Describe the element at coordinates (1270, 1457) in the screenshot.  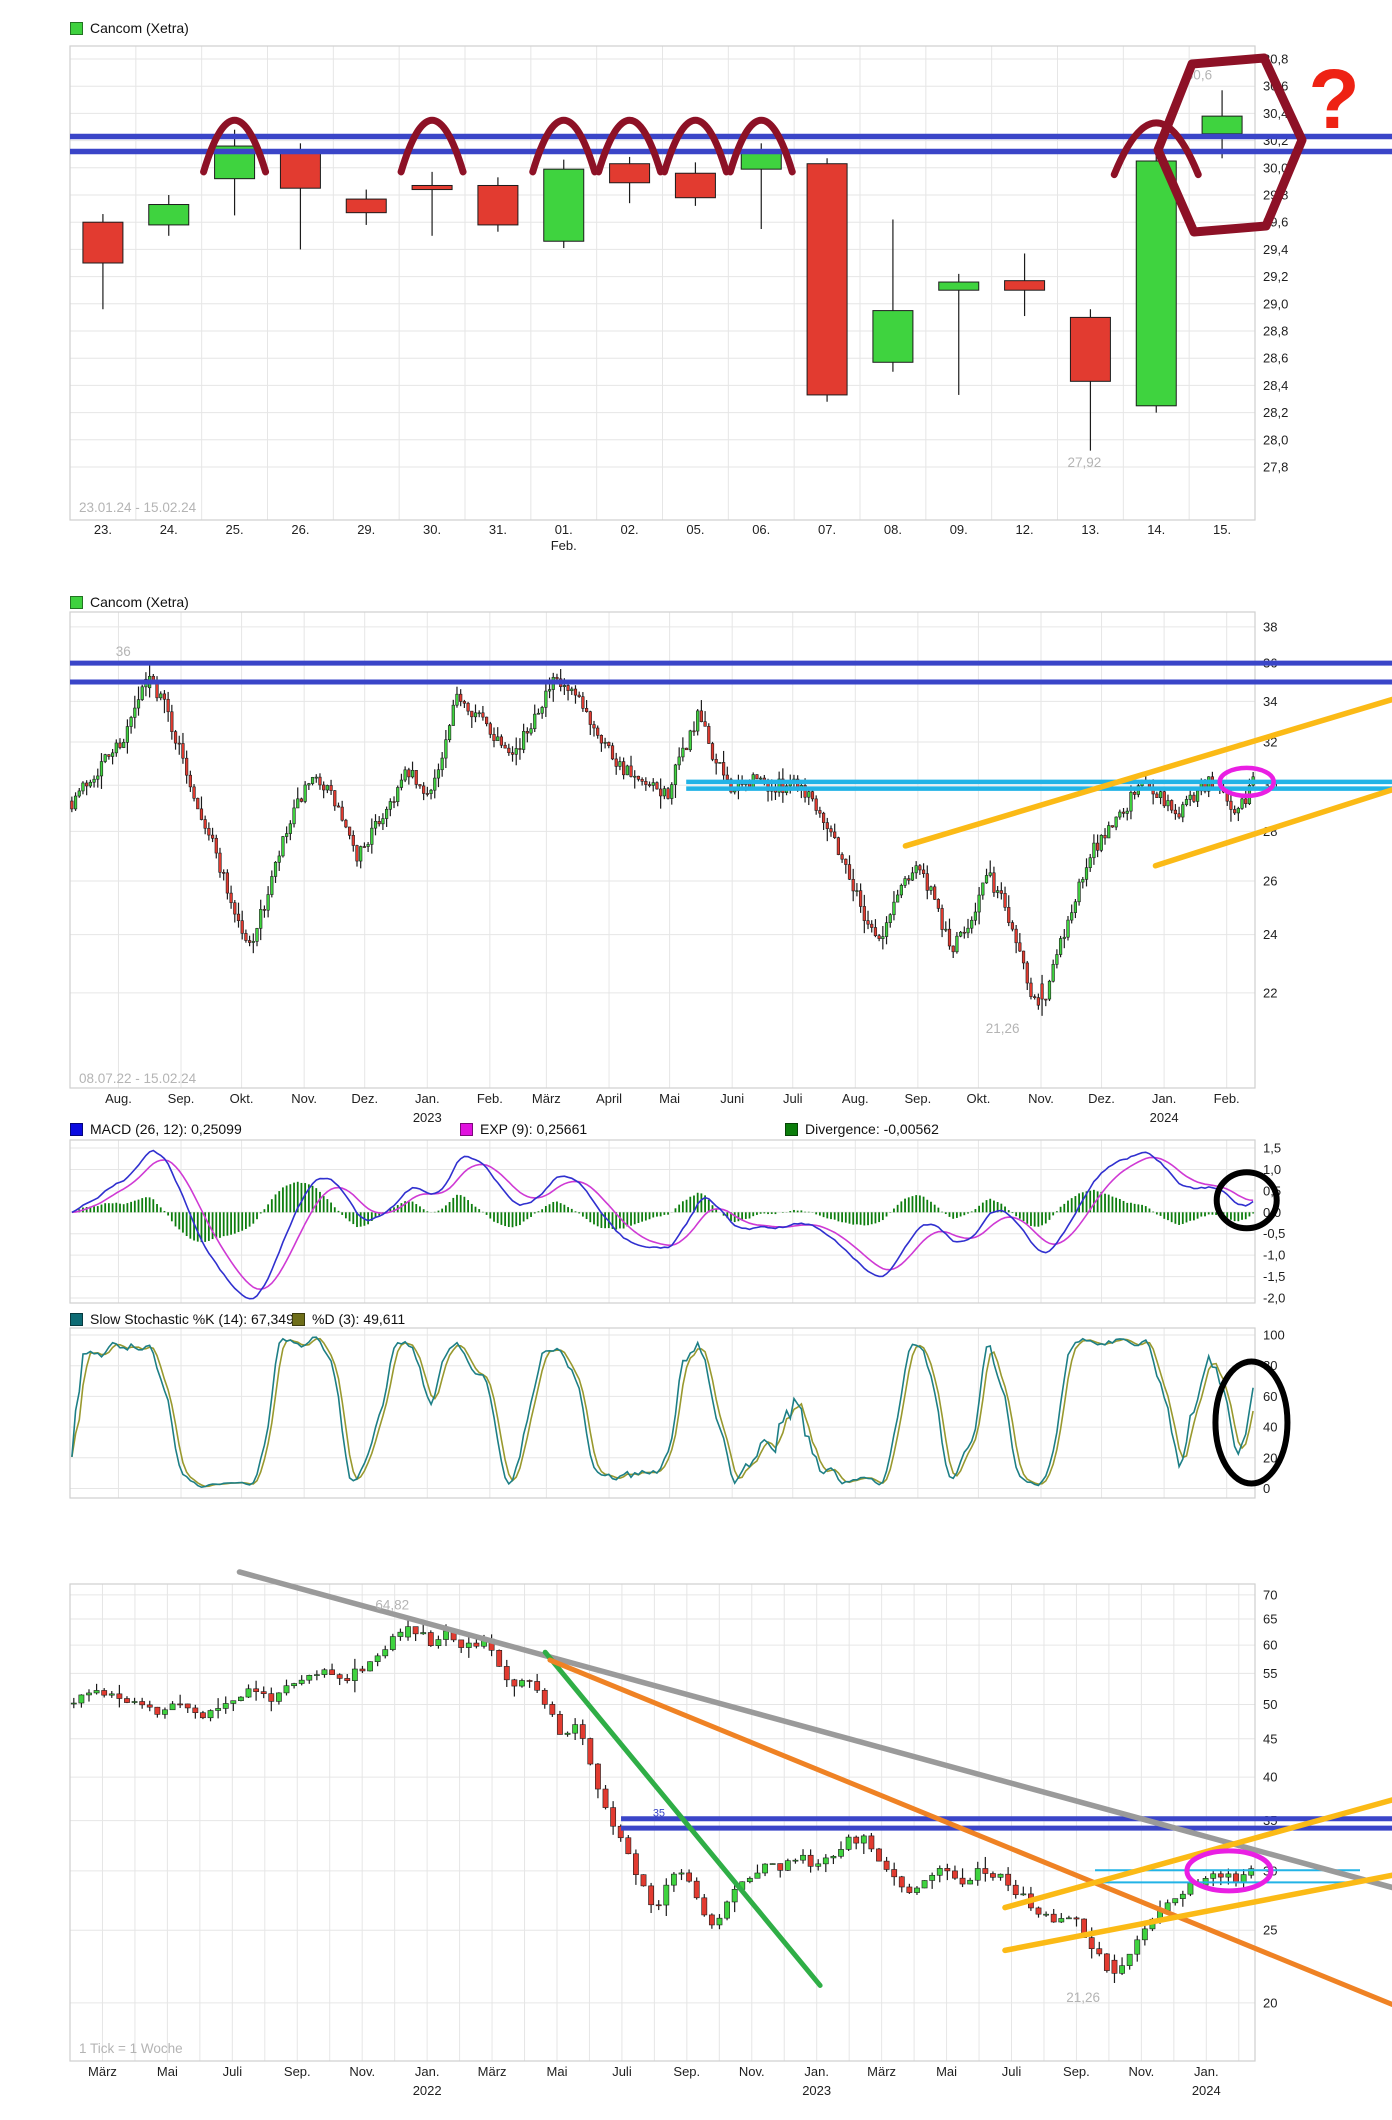
I see `axis-tick-label: 20` at that location.